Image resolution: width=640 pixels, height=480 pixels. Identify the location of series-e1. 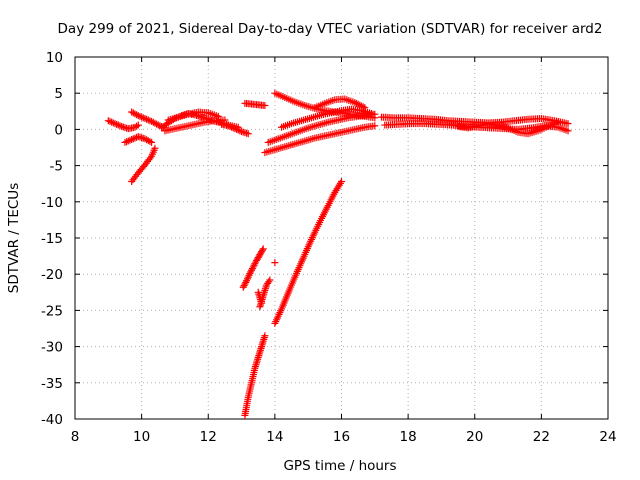
(253, 268).